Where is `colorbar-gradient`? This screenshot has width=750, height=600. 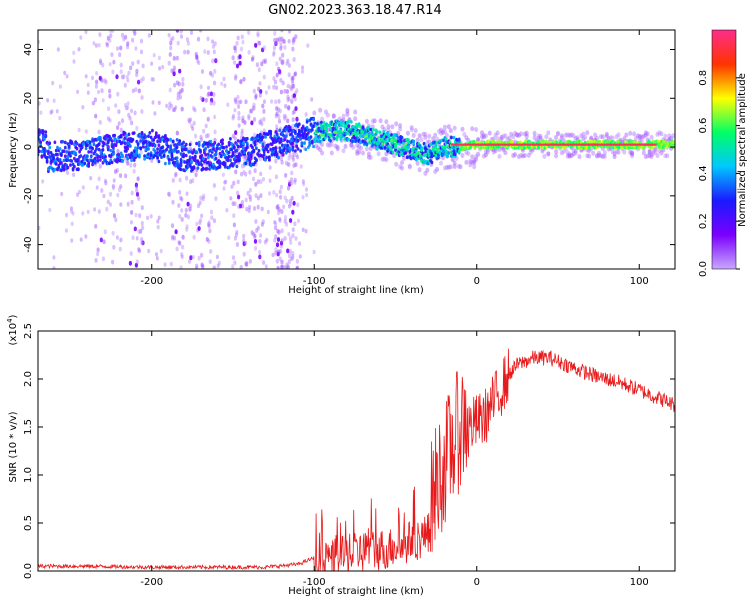 colorbar-gradient is located at coordinates (724, 149).